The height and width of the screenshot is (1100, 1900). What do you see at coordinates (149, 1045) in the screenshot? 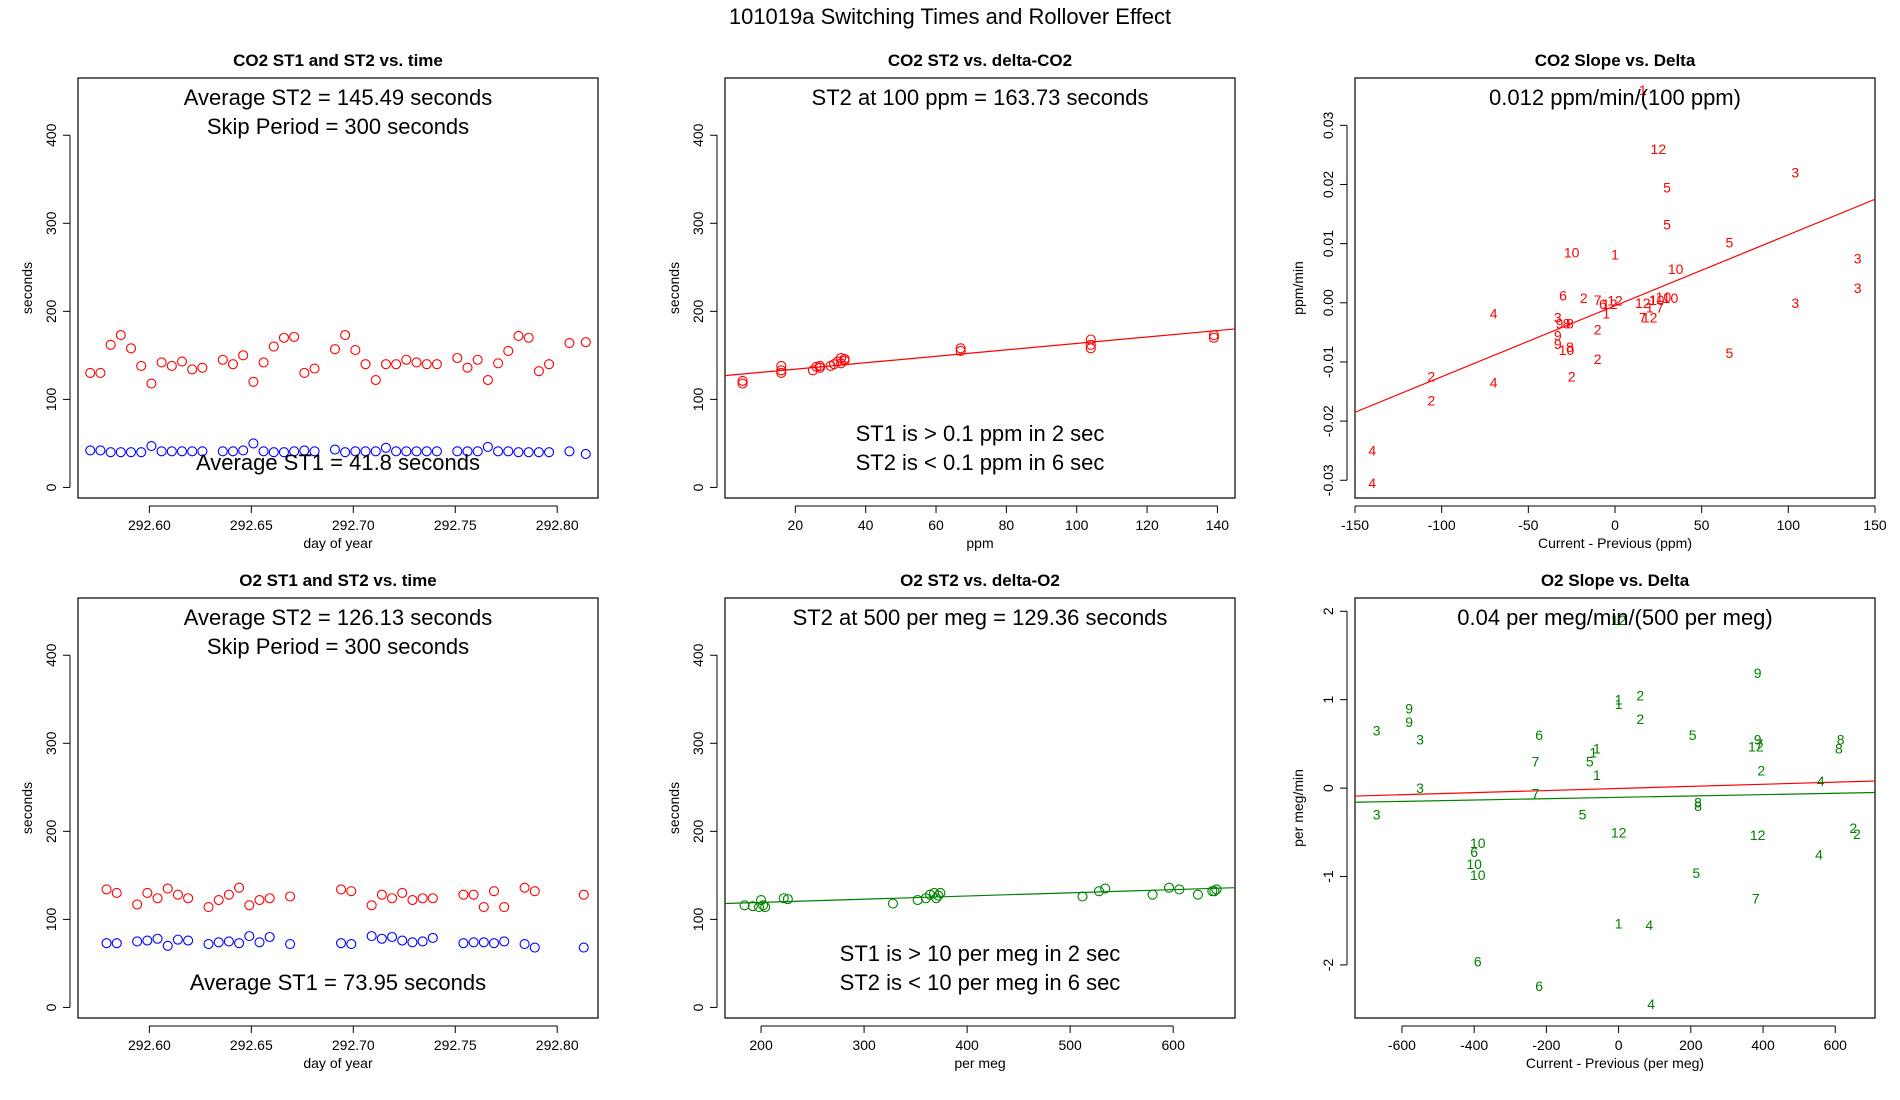
I see `x-tick-label: 292.60` at bounding box center [149, 1045].